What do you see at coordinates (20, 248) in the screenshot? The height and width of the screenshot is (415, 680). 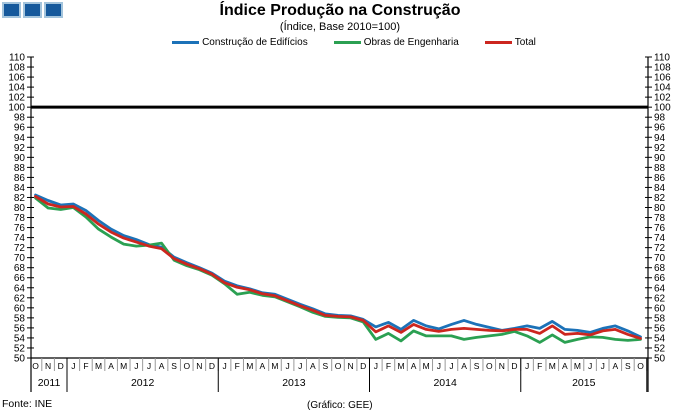 I see `svg-text: 72` at bounding box center [20, 248].